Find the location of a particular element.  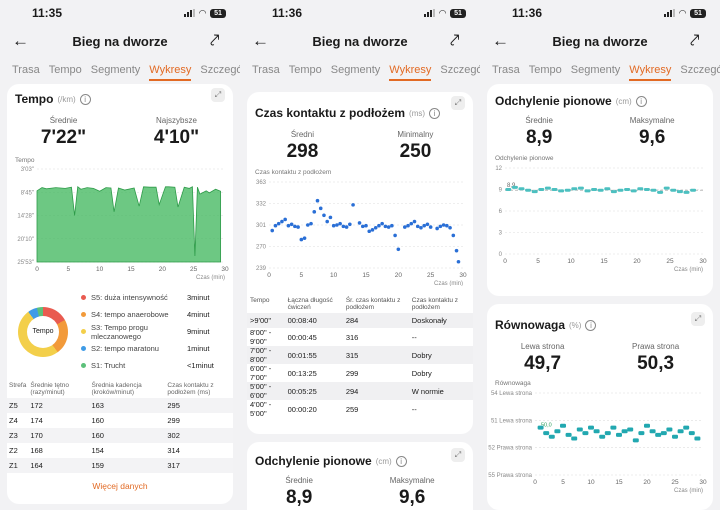

oscillation-max-value: 9,6 is located at coordinates (412, 497).